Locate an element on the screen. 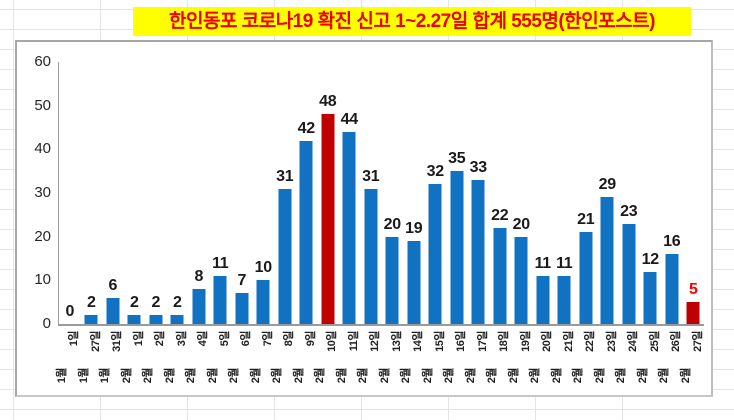 The image size is (734, 420). bar-value-label: 12 is located at coordinates (650, 259).